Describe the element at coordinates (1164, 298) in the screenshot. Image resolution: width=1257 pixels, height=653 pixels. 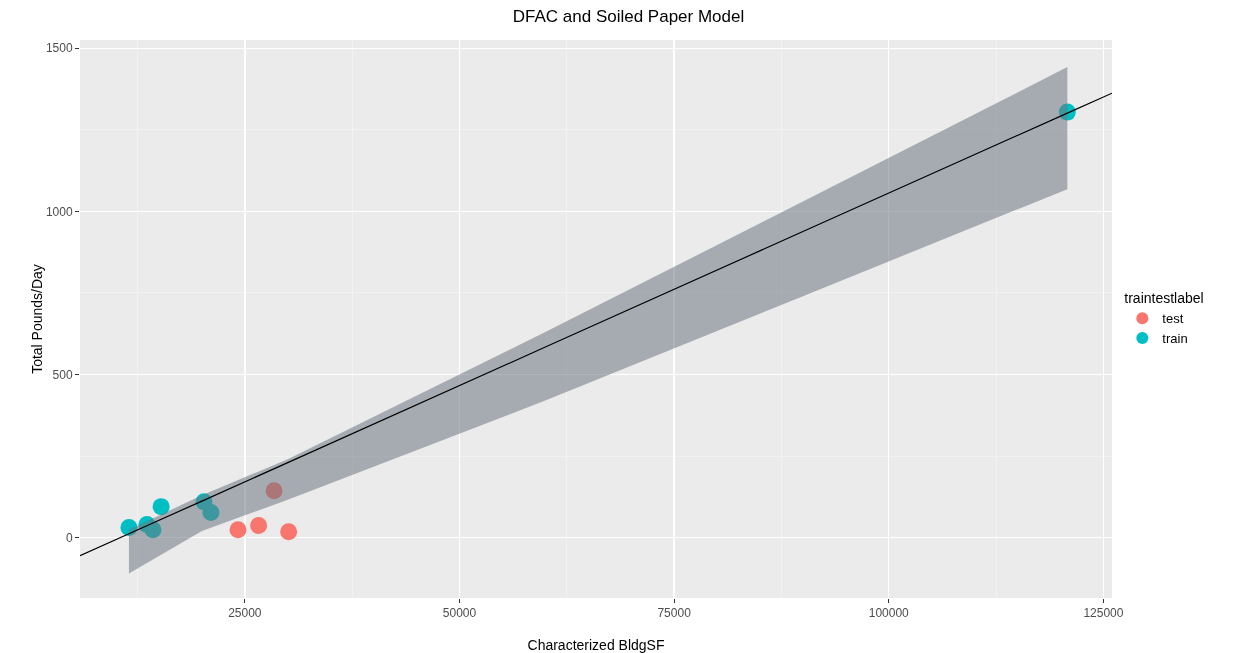
I see `legend-title: traintestlabel` at that location.